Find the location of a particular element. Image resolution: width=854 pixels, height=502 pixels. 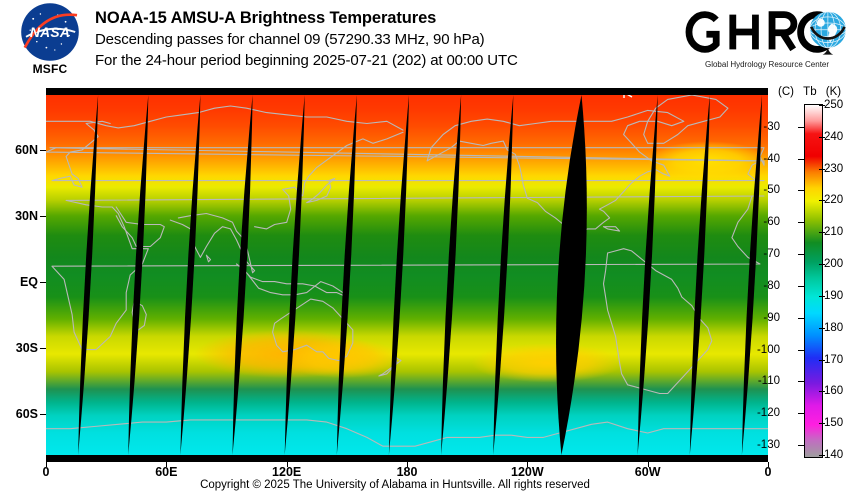

lon-tick-label-120: 120E is located at coordinates (287, 472).